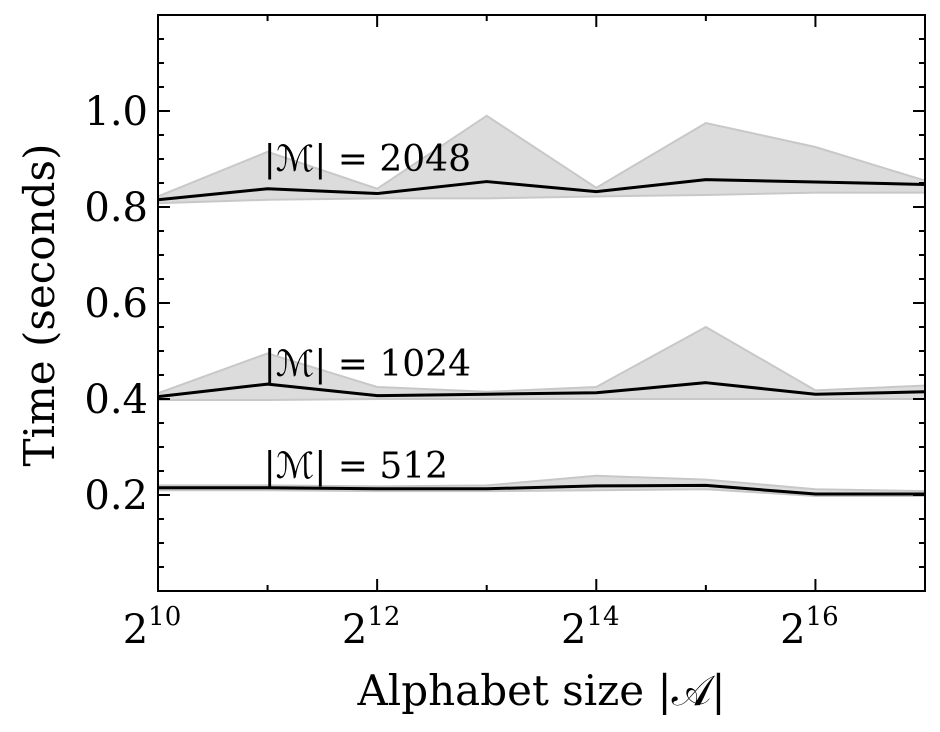 The height and width of the screenshot is (732, 940). I want to click on y-tick-labels: 0.2 0.4 0.6 0.8 1.0, so click(116, 304).